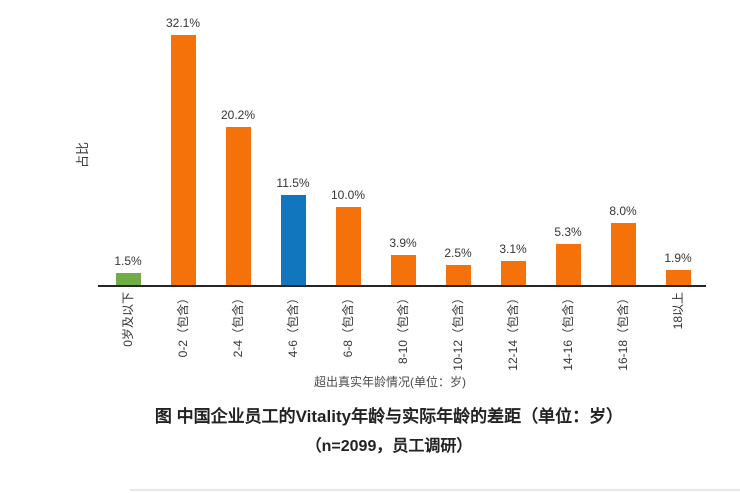 This screenshot has height=493, width=740. I want to click on x-axis-line, so click(402, 286).